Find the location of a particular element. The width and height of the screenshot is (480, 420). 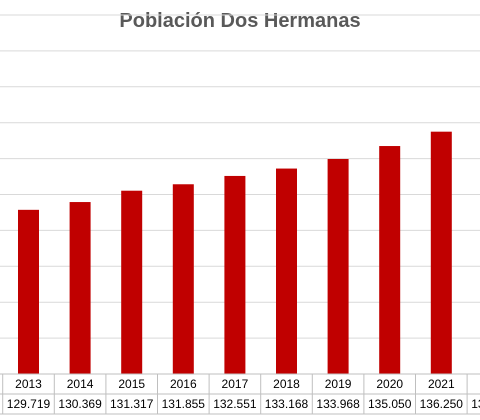

bar-2014 is located at coordinates (80, 288).